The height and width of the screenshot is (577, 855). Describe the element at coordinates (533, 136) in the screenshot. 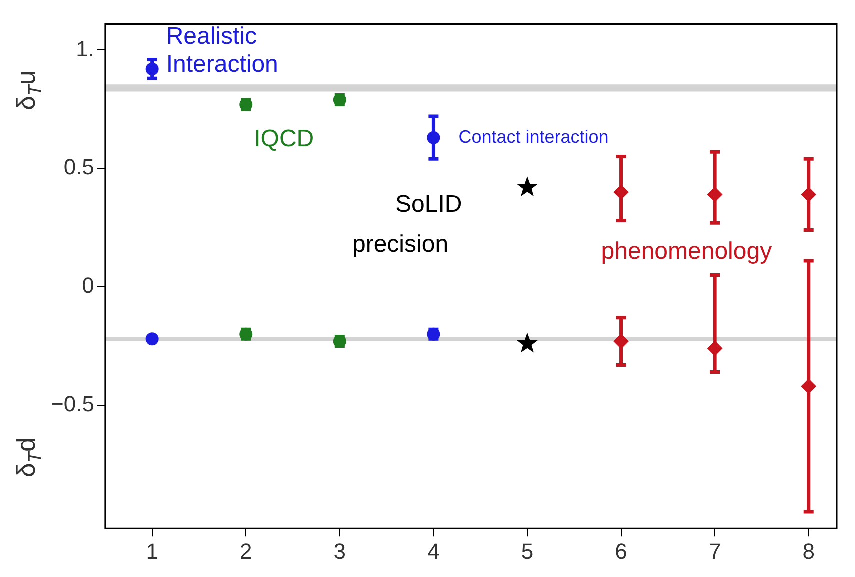

I see `series-label: Contact interaction` at that location.